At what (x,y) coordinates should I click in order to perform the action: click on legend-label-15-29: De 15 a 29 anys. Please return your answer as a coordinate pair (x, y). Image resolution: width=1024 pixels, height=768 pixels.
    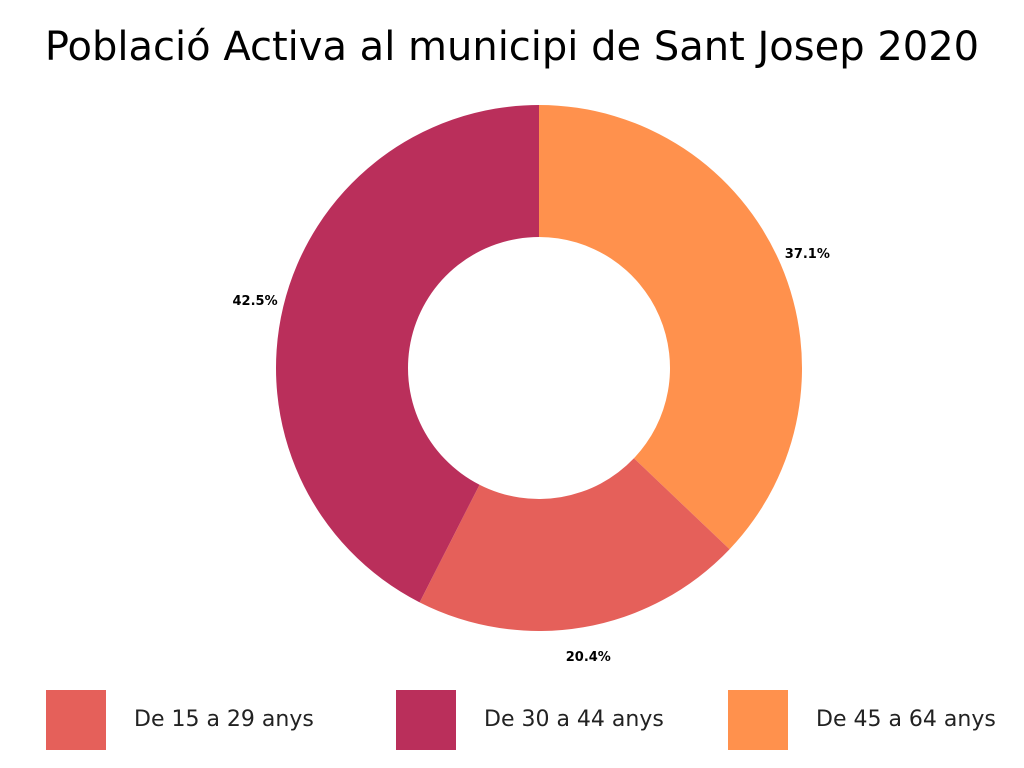
    Looking at the image, I should click on (224, 719).